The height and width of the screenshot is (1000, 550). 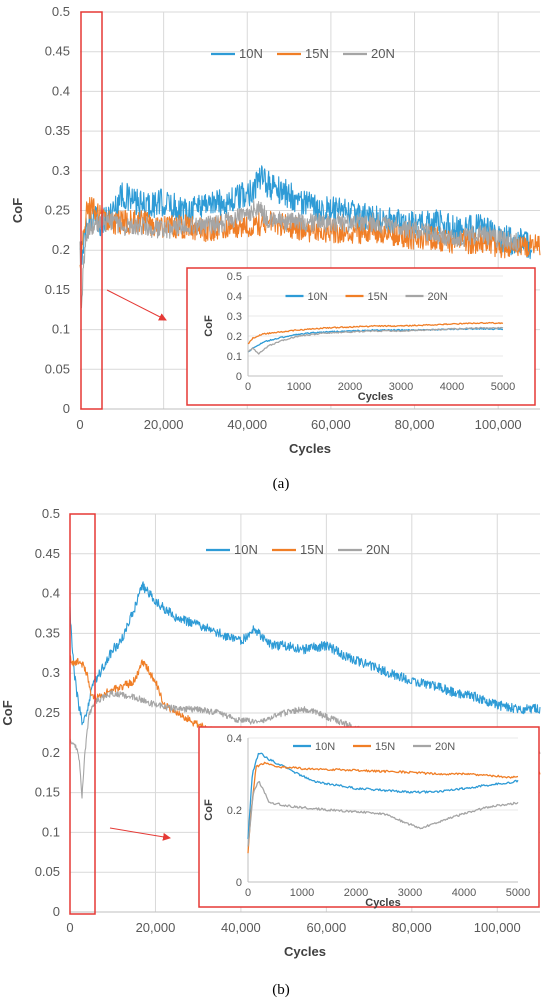 I want to click on panel-caption: (b), so click(x=281, y=990).